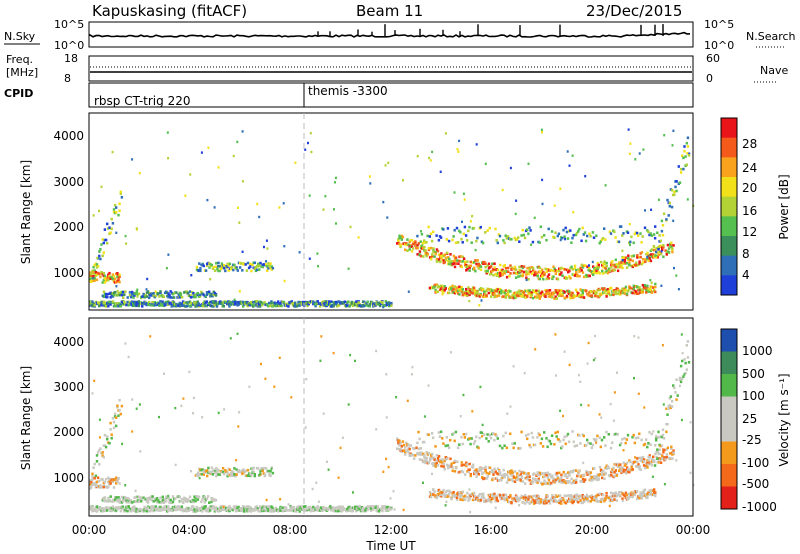 The height and width of the screenshot is (554, 800). What do you see at coordinates (68, 182) in the screenshot?
I see `power-ytick-3000: 3000` at bounding box center [68, 182].